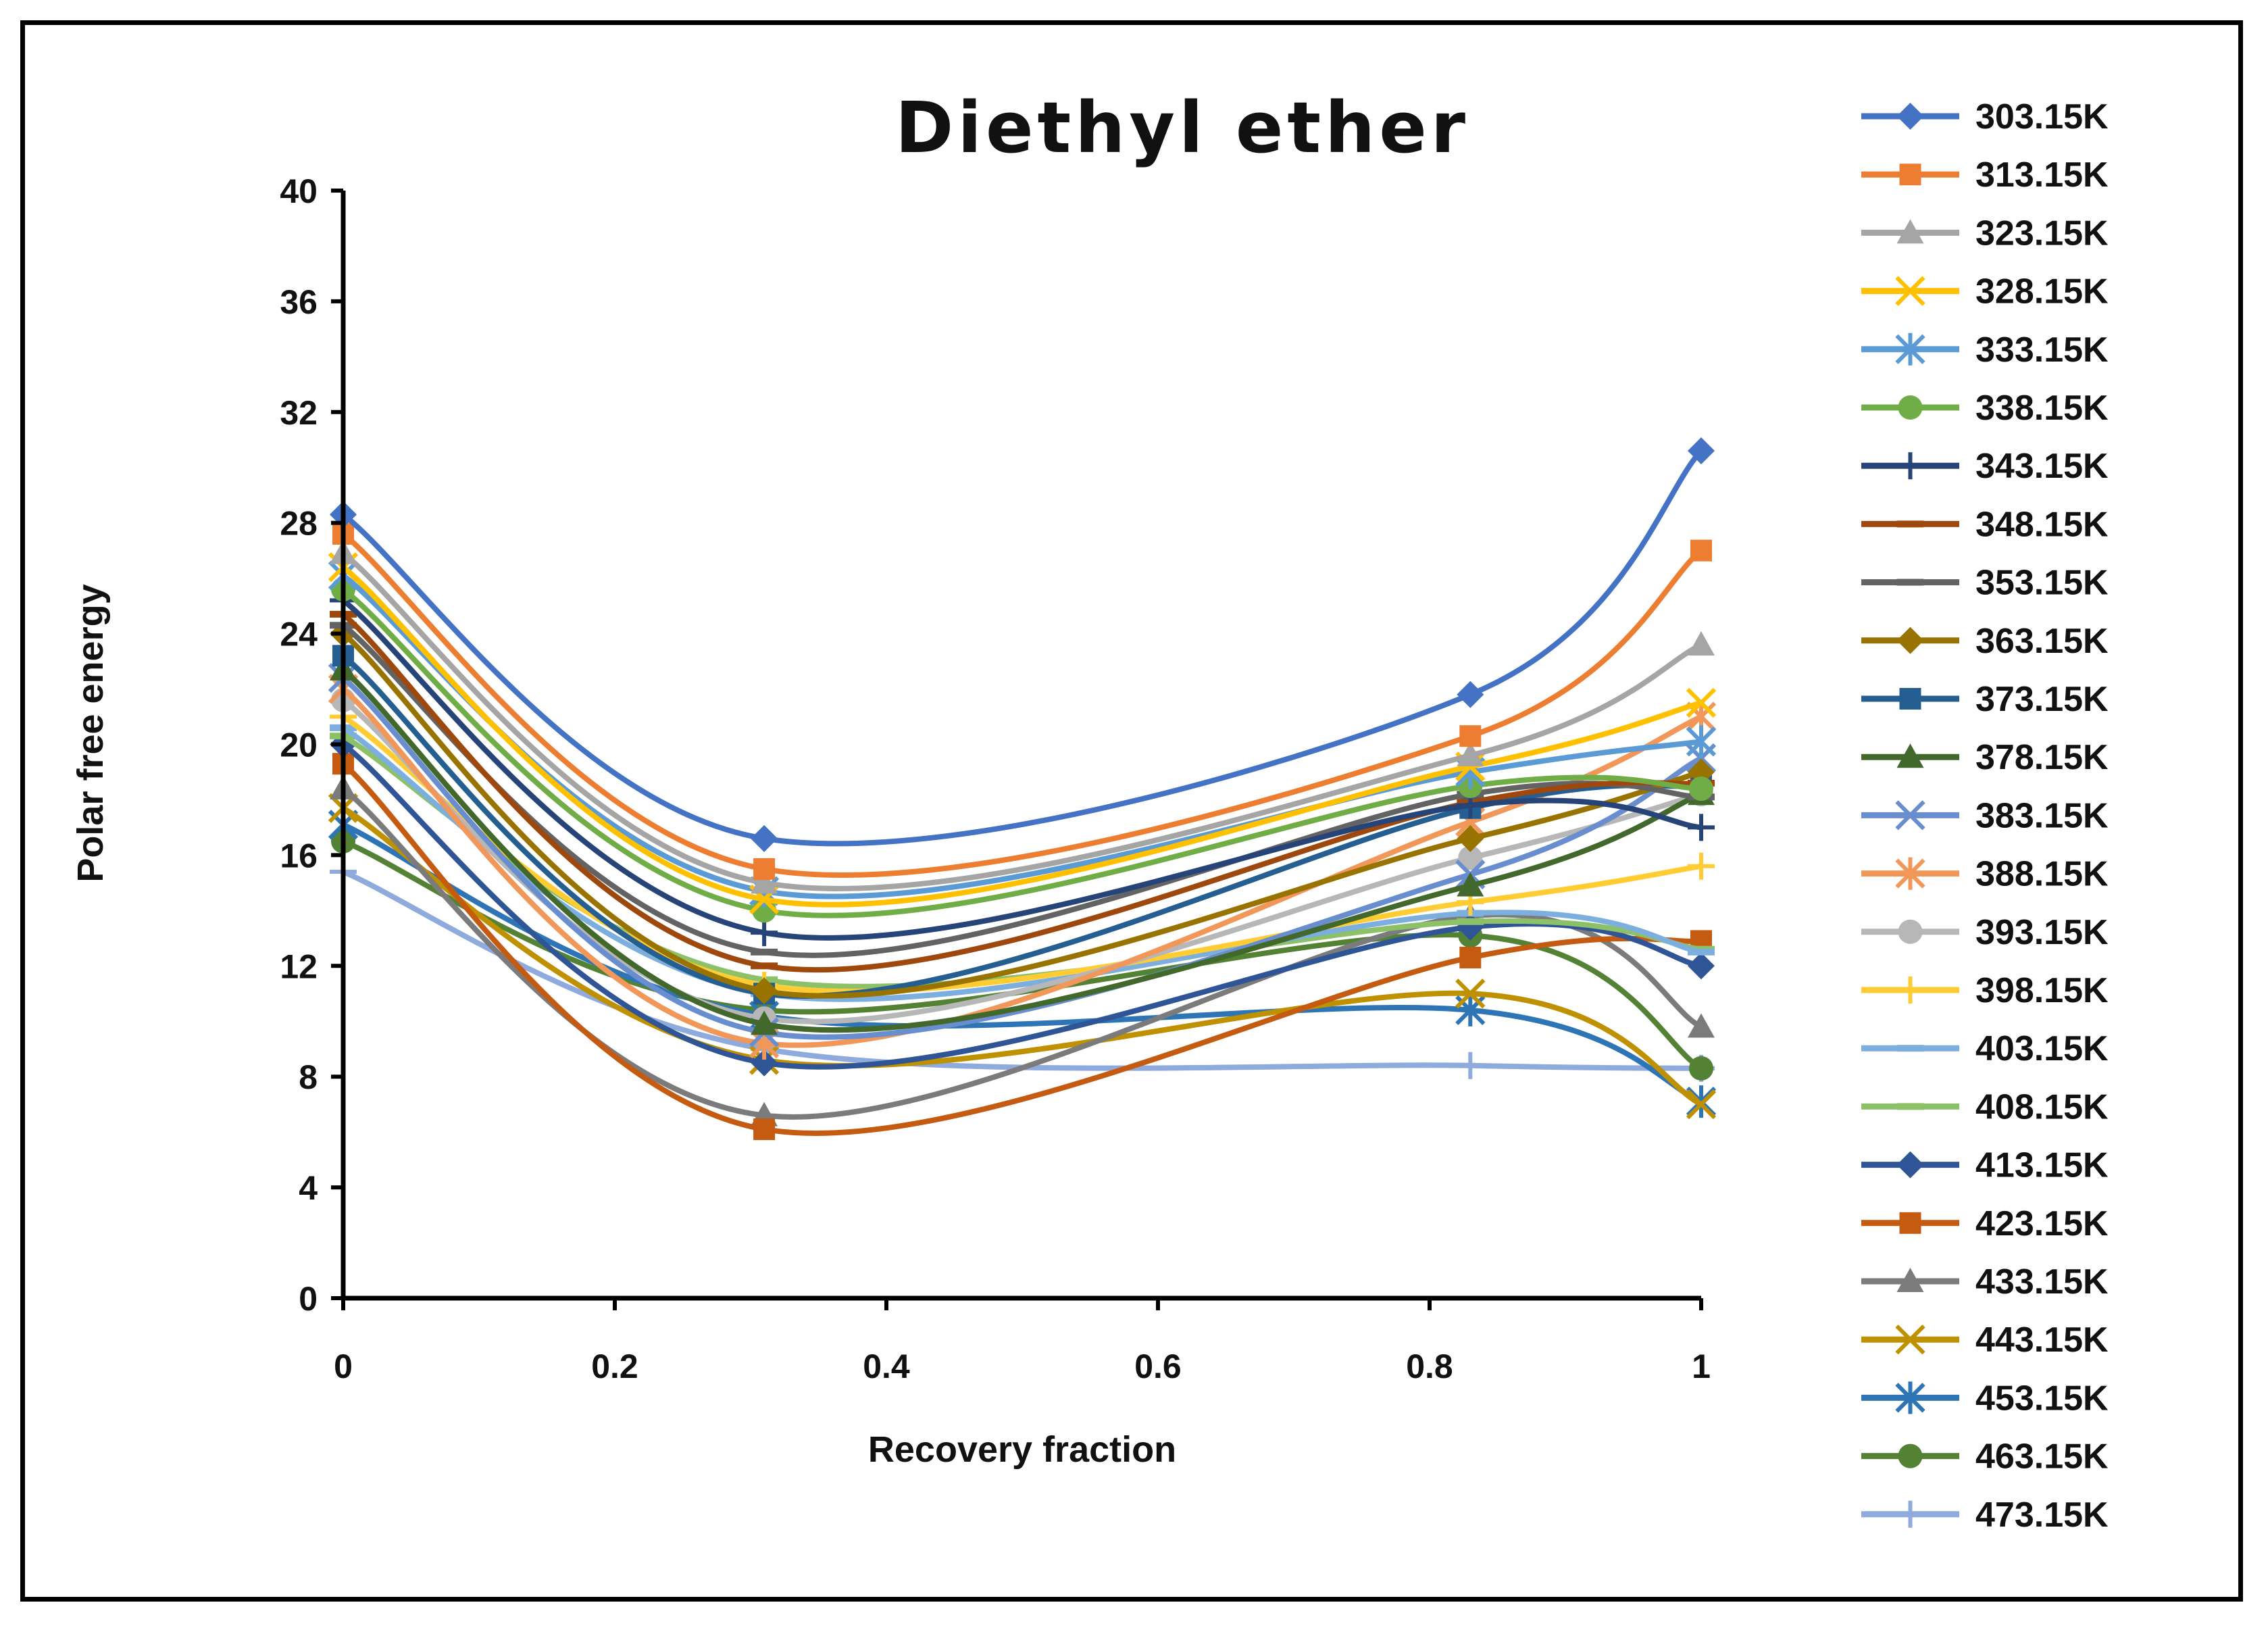 The image size is (2268, 1632). Describe the element at coordinates (1985, 583) in the screenshot. I see `legend-item: 353.15K` at that location.